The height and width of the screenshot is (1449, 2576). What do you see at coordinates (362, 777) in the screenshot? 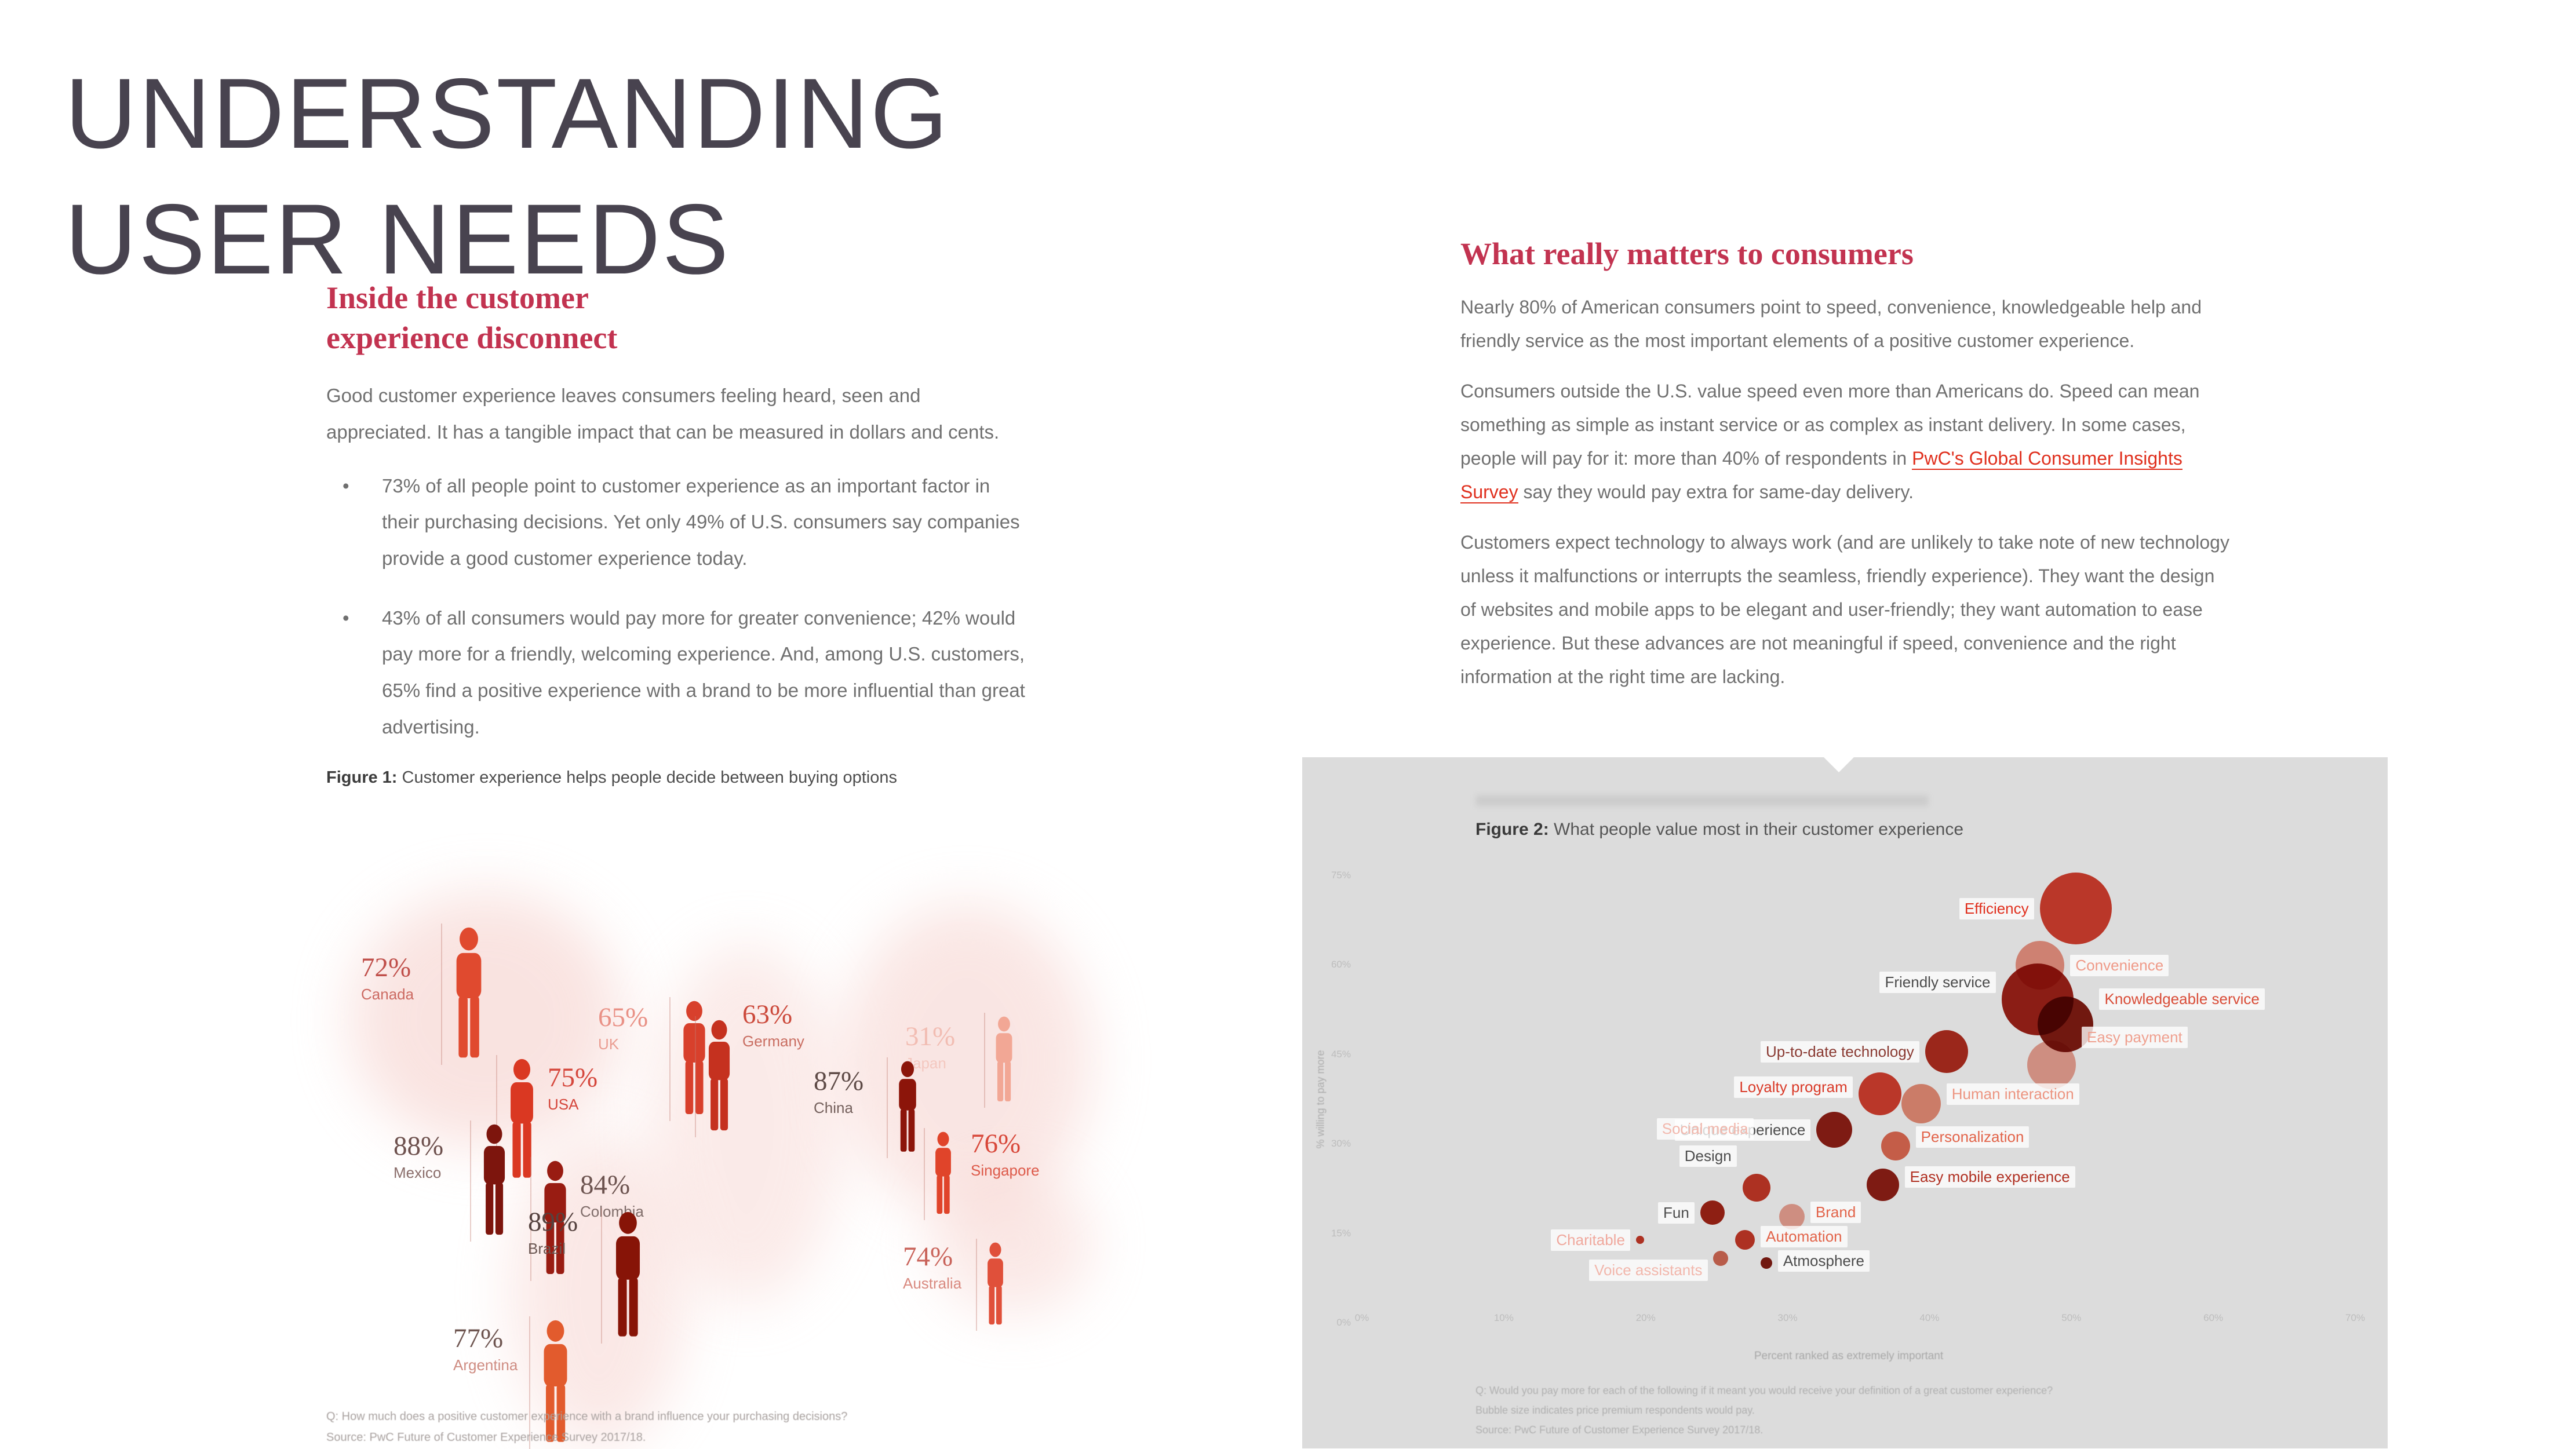
I see `figure1-caption-label: Figure 1:` at bounding box center [362, 777].